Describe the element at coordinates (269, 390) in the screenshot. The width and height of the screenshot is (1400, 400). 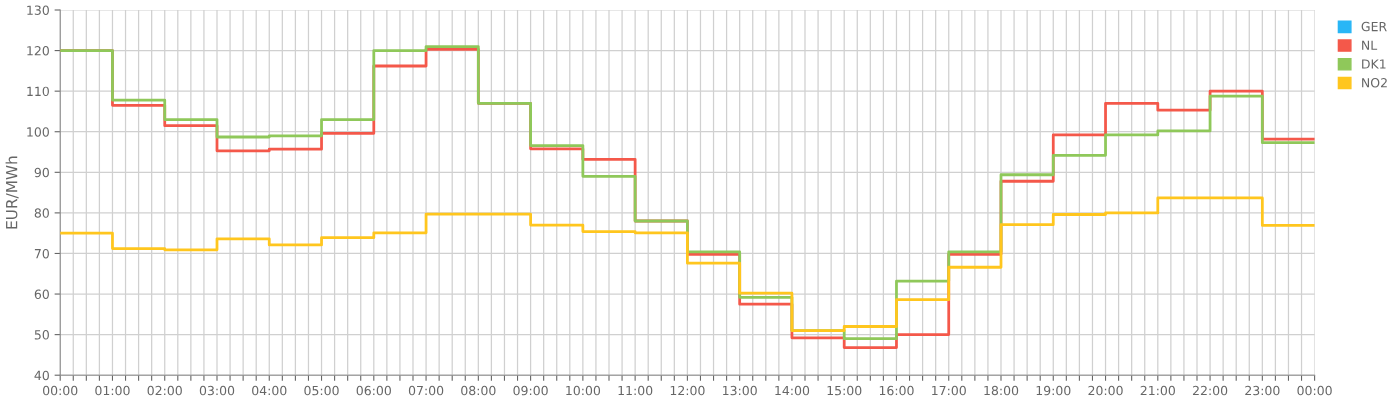
I see `x-tick-label: 04:00` at that location.